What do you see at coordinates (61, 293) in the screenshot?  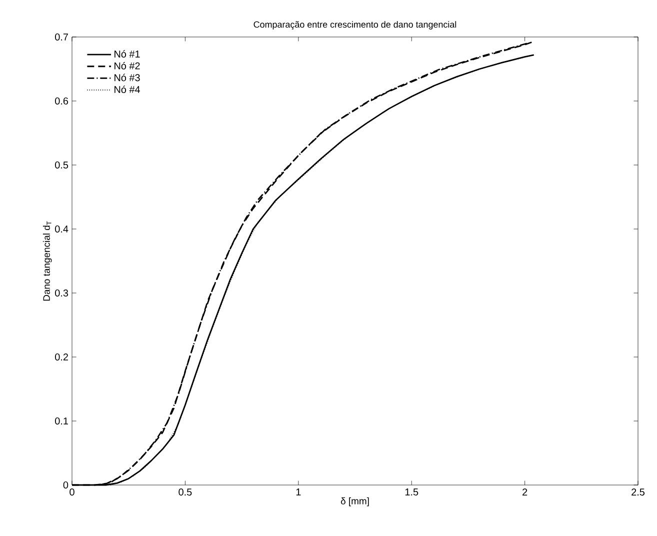 I see `y-tick-label: 0.3` at bounding box center [61, 293].